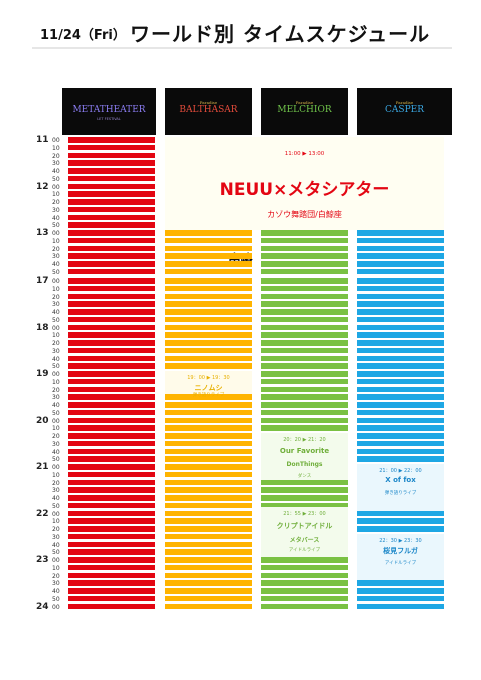  I want to click on event-block: 11:00 ▶ 13:00 NEUU×メタシアター カゾウ舞踏団/白鯨座, so click(304, 183).